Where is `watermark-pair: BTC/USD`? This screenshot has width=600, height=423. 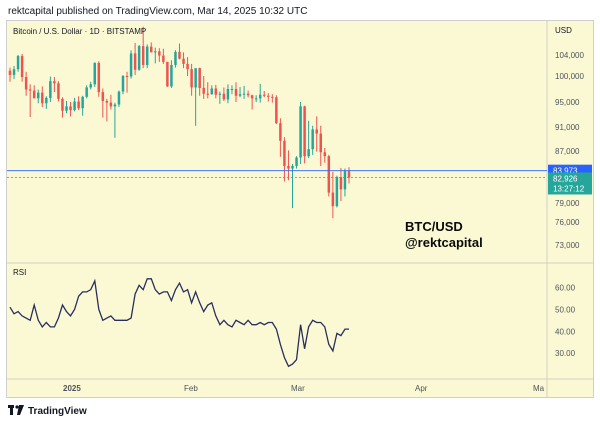 watermark-pair: BTC/USD is located at coordinates (434, 226).